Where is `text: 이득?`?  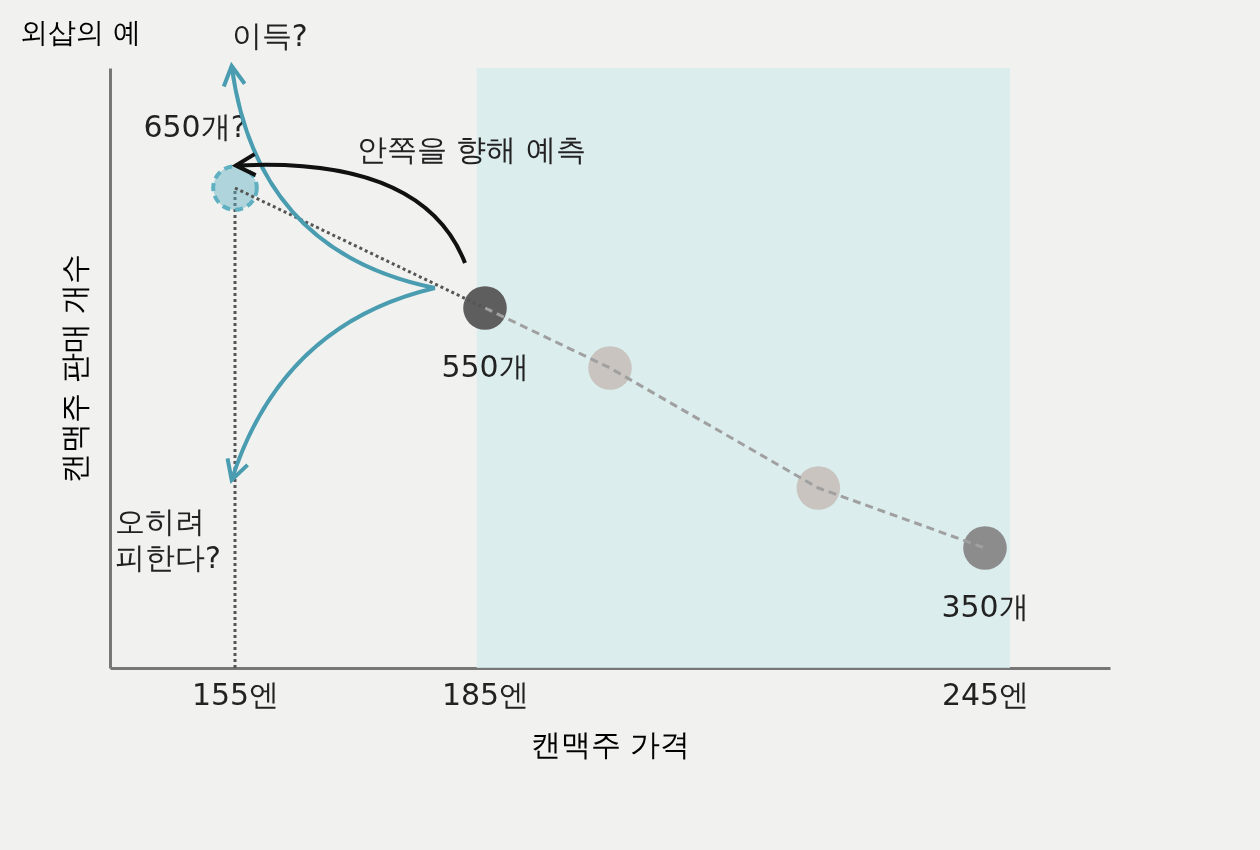
text: 이득? is located at coordinates (269, 36).